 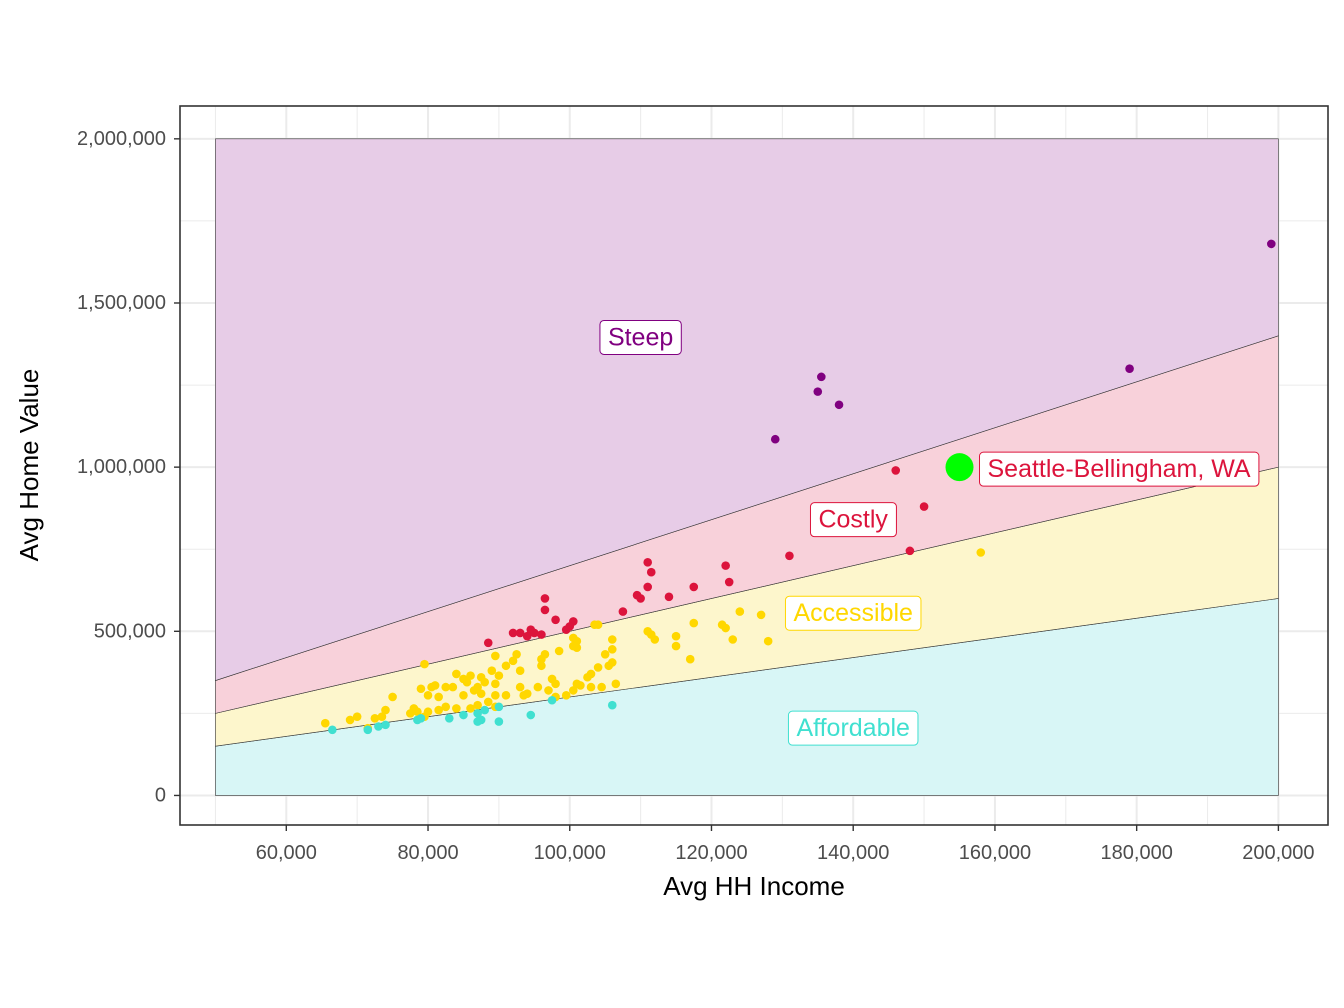 What do you see at coordinates (995, 853) in the screenshot?
I see `x-tick-label: 160,000` at bounding box center [995, 853].